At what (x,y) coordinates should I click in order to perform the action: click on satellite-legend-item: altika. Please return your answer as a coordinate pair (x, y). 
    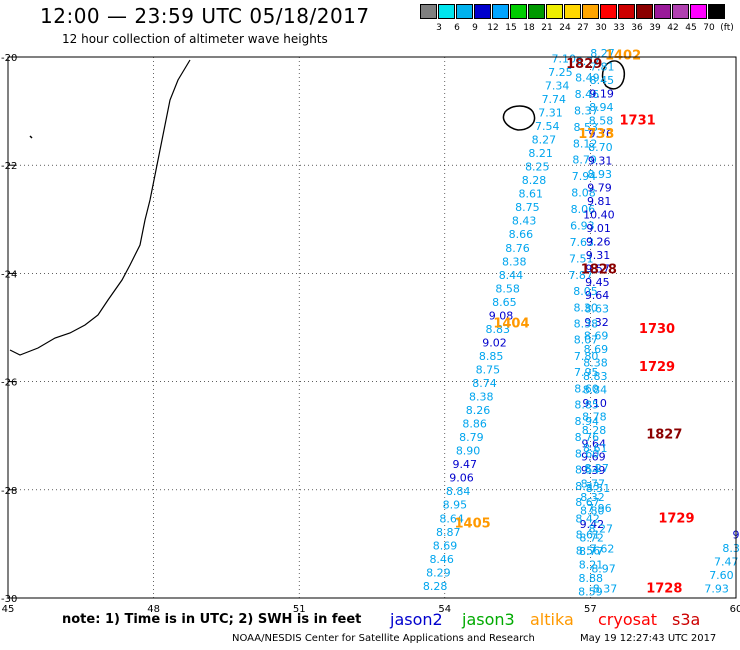
    Looking at the image, I should click on (552, 619).